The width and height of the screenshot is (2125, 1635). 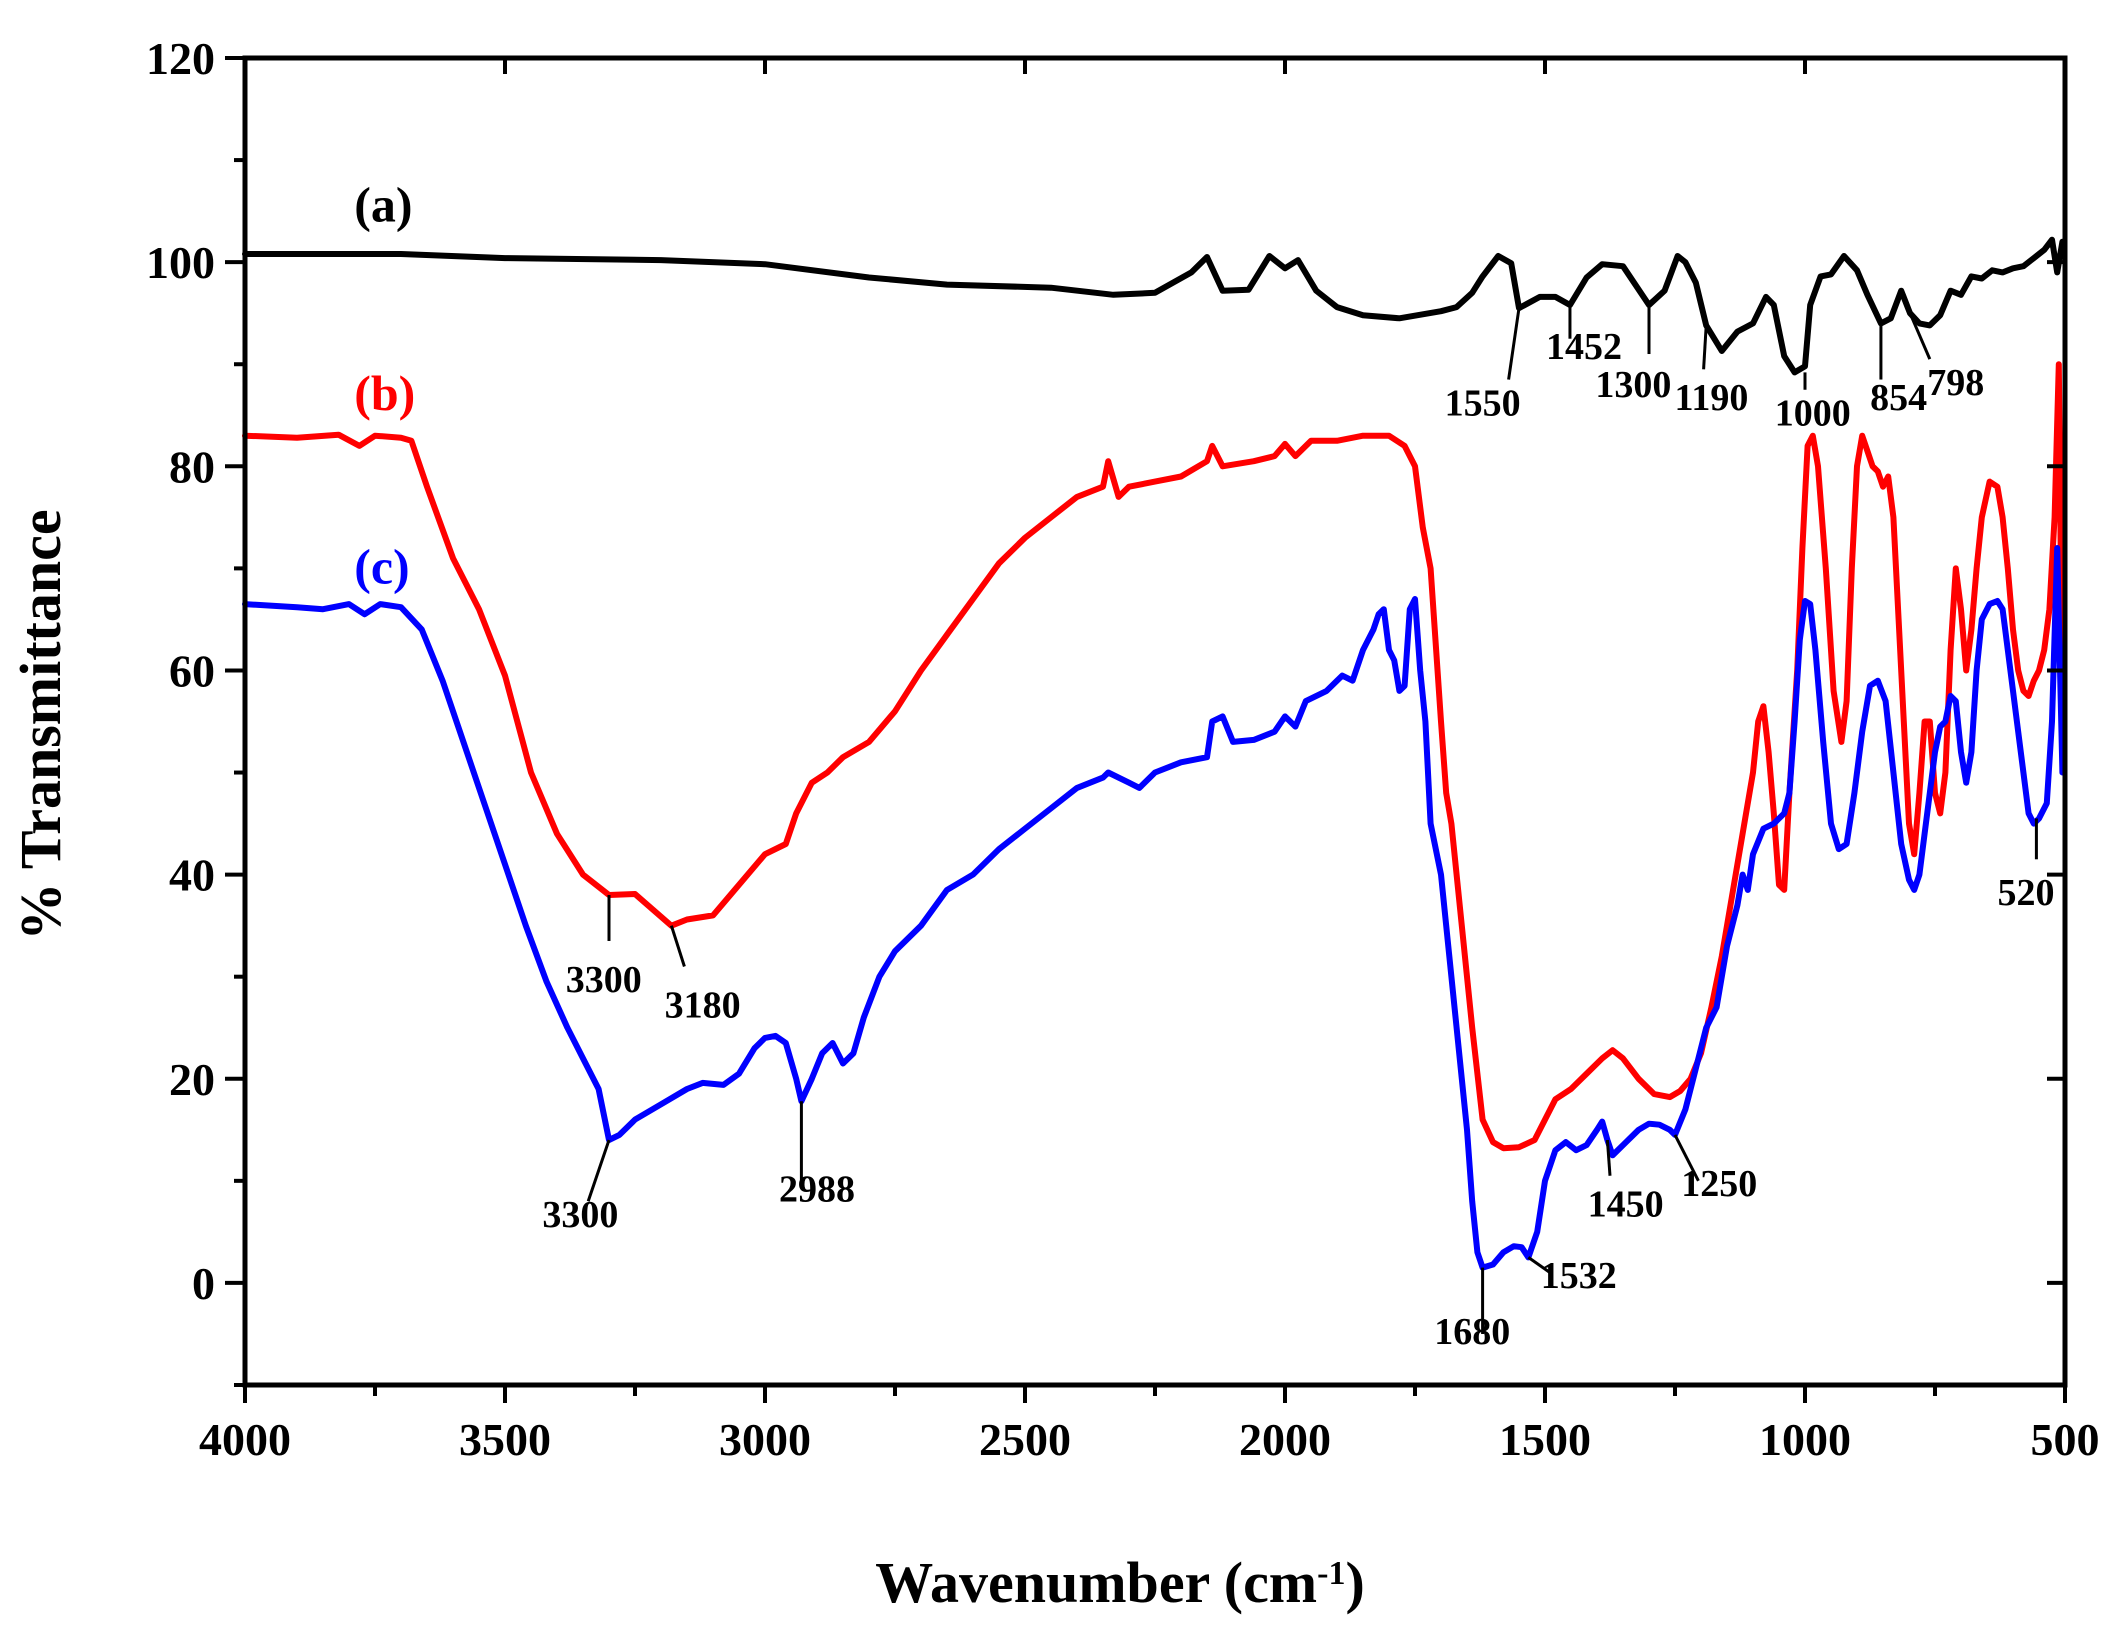 I want to click on x-axis-title-sup: -1, so click(x=1331, y=1573).